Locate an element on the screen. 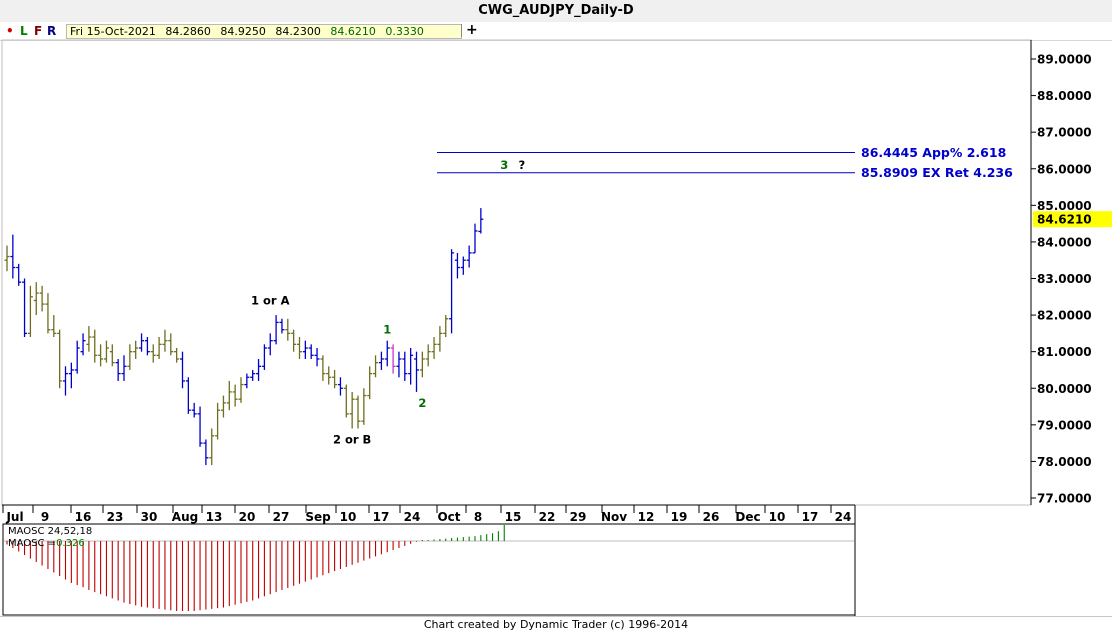 The image size is (1112, 633). oscillator-panel is located at coordinates (429, 569).